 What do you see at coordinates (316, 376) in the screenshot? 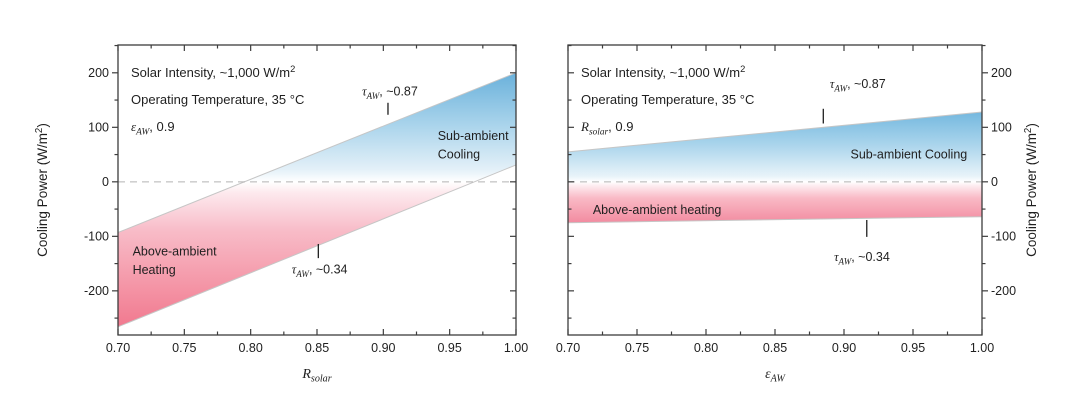
I see `x-axis-title: Rsolar` at bounding box center [316, 376].